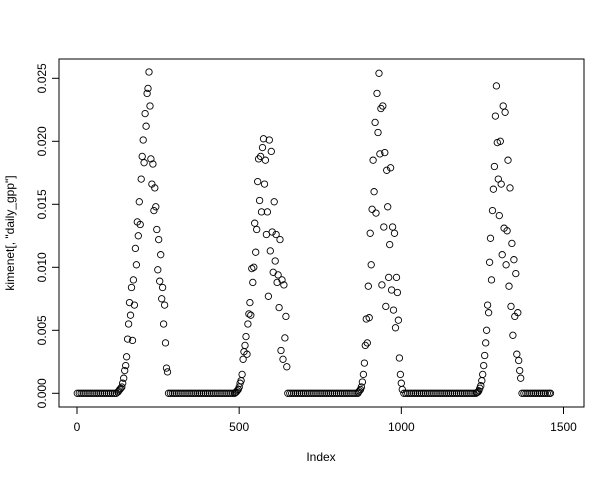 The width and height of the screenshot is (600, 485). Describe the element at coordinates (42, 330) in the screenshot. I see `y-tick-label: 0.005` at that location.